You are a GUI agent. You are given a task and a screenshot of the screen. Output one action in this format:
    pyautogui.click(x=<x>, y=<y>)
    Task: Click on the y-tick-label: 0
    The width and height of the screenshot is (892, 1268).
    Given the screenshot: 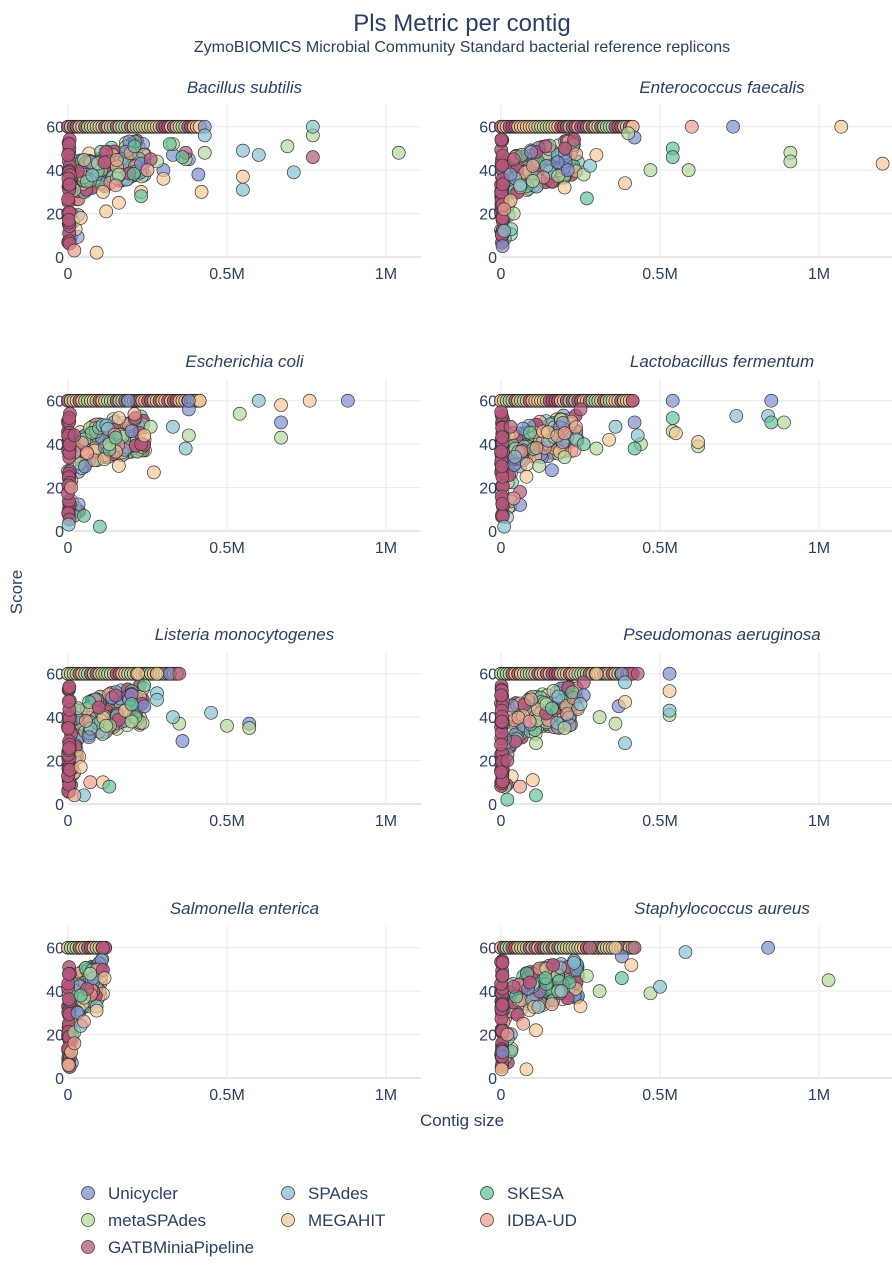 What is the action you would take?
    pyautogui.click(x=59, y=1079)
    